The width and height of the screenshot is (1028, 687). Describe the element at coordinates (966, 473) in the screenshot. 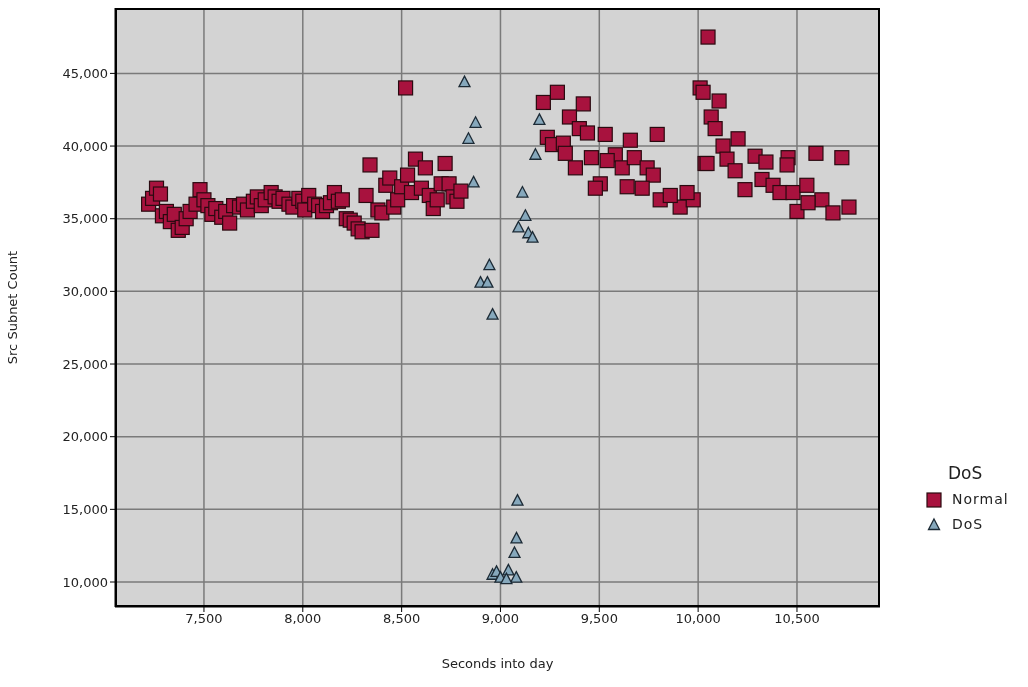

I see `legend-title: DoS` at that location.